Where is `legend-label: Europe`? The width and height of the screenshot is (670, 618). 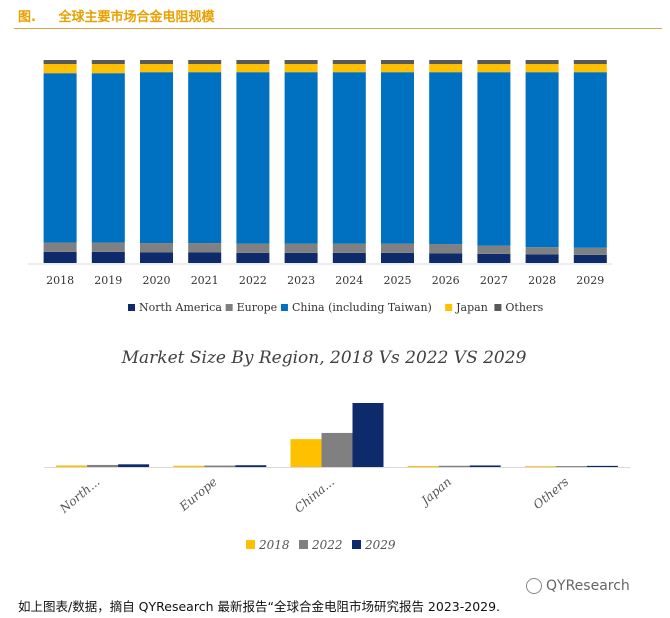 legend-label: Europe is located at coordinates (257, 307).